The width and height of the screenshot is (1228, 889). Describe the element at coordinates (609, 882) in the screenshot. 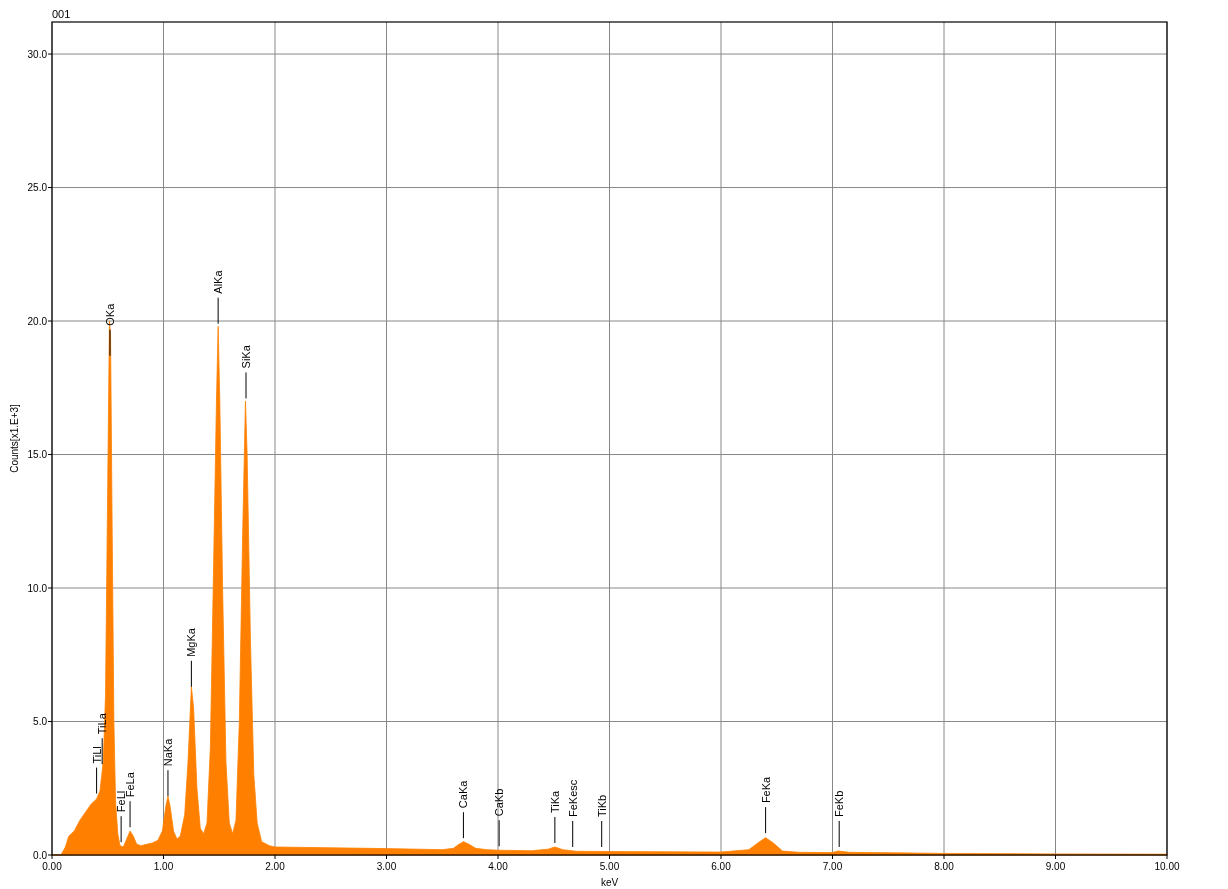

I see `x-axis-title: keV` at that location.